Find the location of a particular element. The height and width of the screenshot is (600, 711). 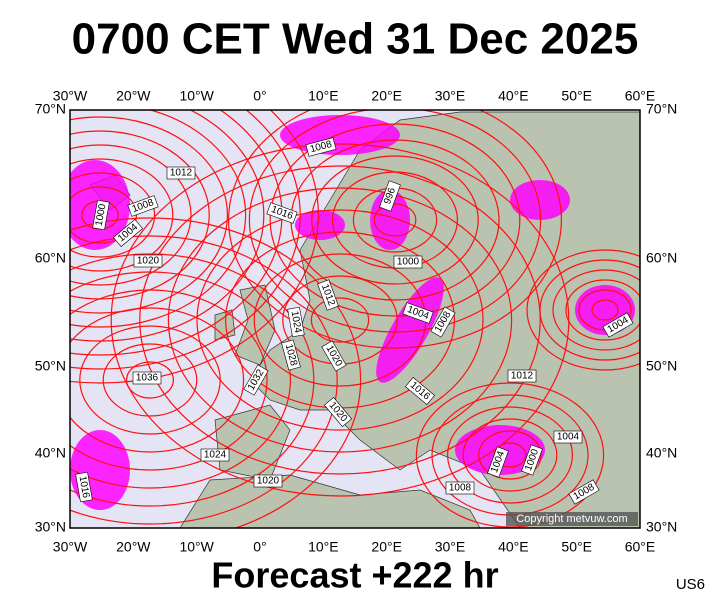

isobar-label: 1008 is located at coordinates (460, 488).